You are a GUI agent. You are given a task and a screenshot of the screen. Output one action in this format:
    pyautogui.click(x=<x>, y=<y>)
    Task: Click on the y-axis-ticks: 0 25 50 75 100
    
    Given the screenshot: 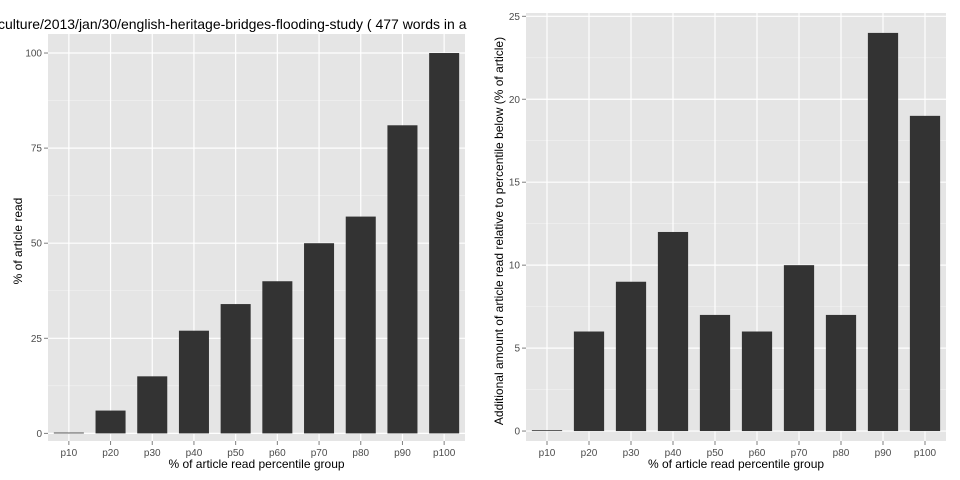 What is the action you would take?
    pyautogui.click(x=36, y=244)
    